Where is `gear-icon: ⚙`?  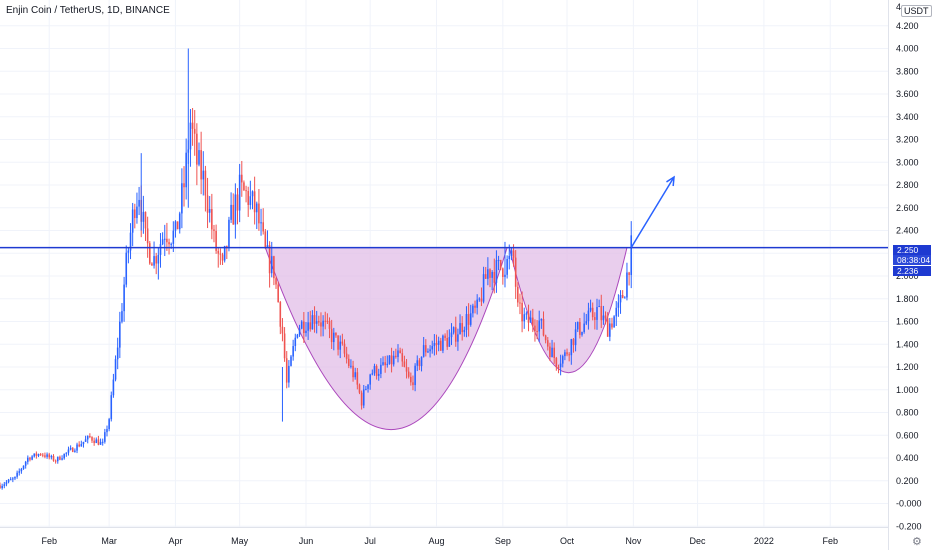
gear-icon: ⚙ is located at coordinates (917, 542).